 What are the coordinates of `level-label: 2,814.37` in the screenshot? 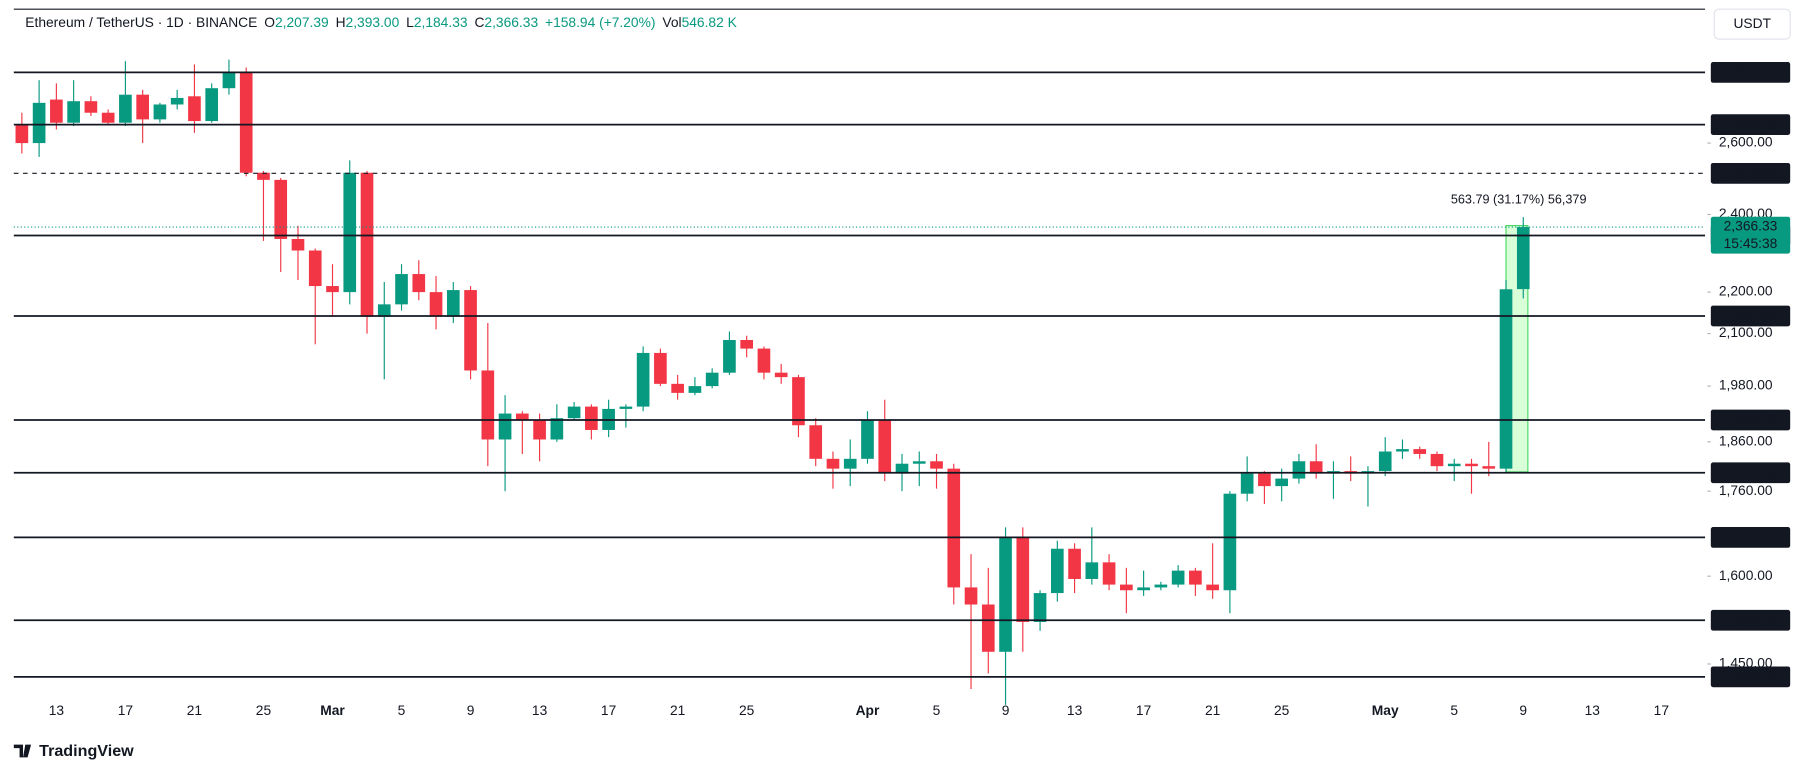 It's located at (1751, 72).